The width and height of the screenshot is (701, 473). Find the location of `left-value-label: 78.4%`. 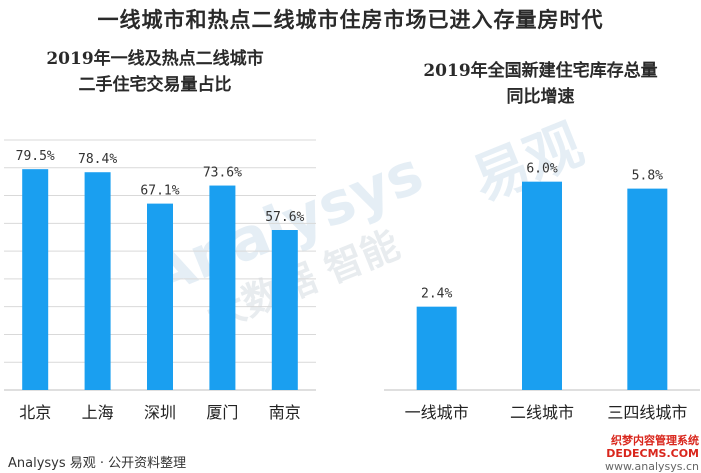

left-value-label: 78.4% is located at coordinates (97, 159).